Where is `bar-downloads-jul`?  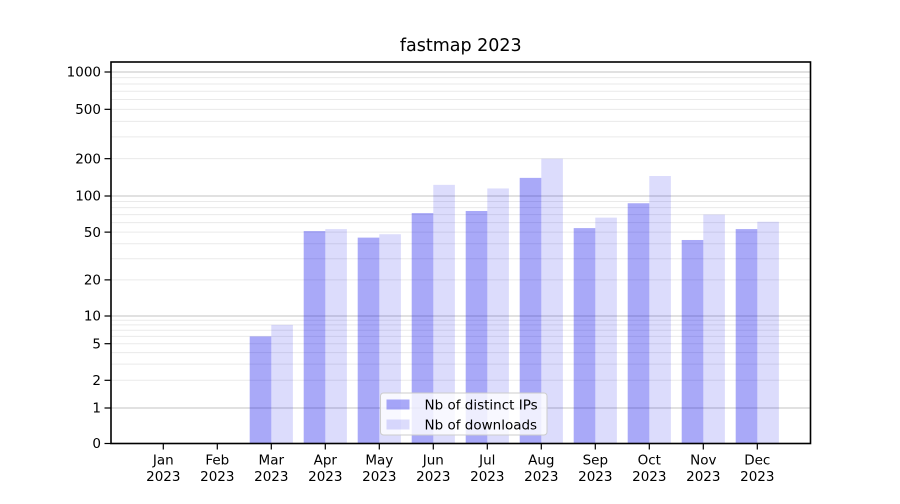 bar-downloads-jul is located at coordinates (498, 316).